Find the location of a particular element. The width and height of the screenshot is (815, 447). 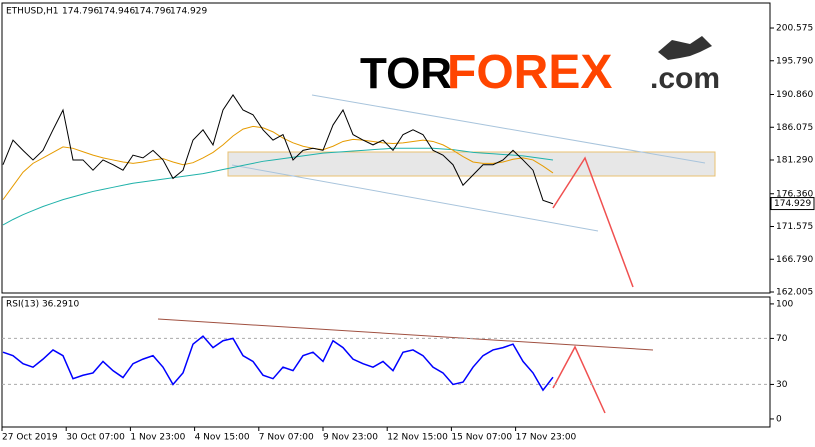

rsi-trendline is located at coordinates (405, 334).